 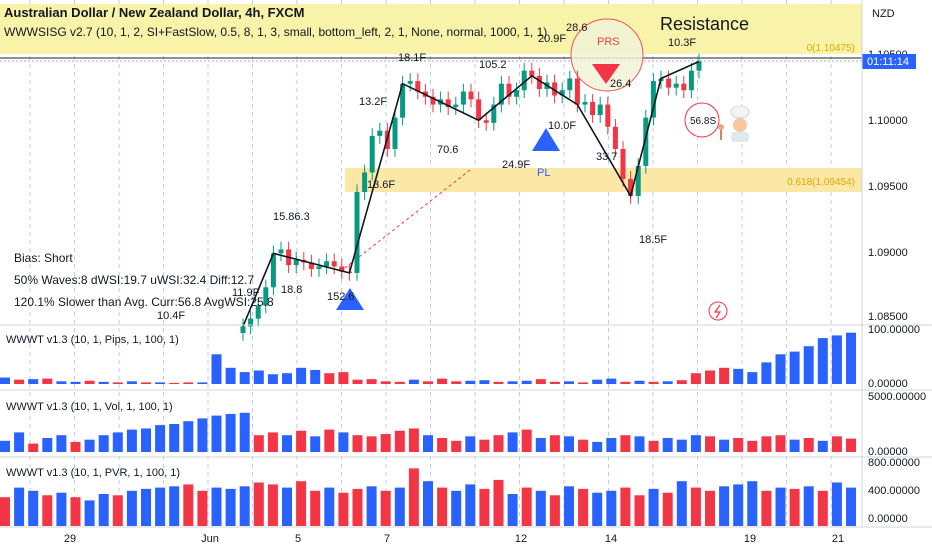 I want to click on spoon-head-icon, so click(x=721, y=127).